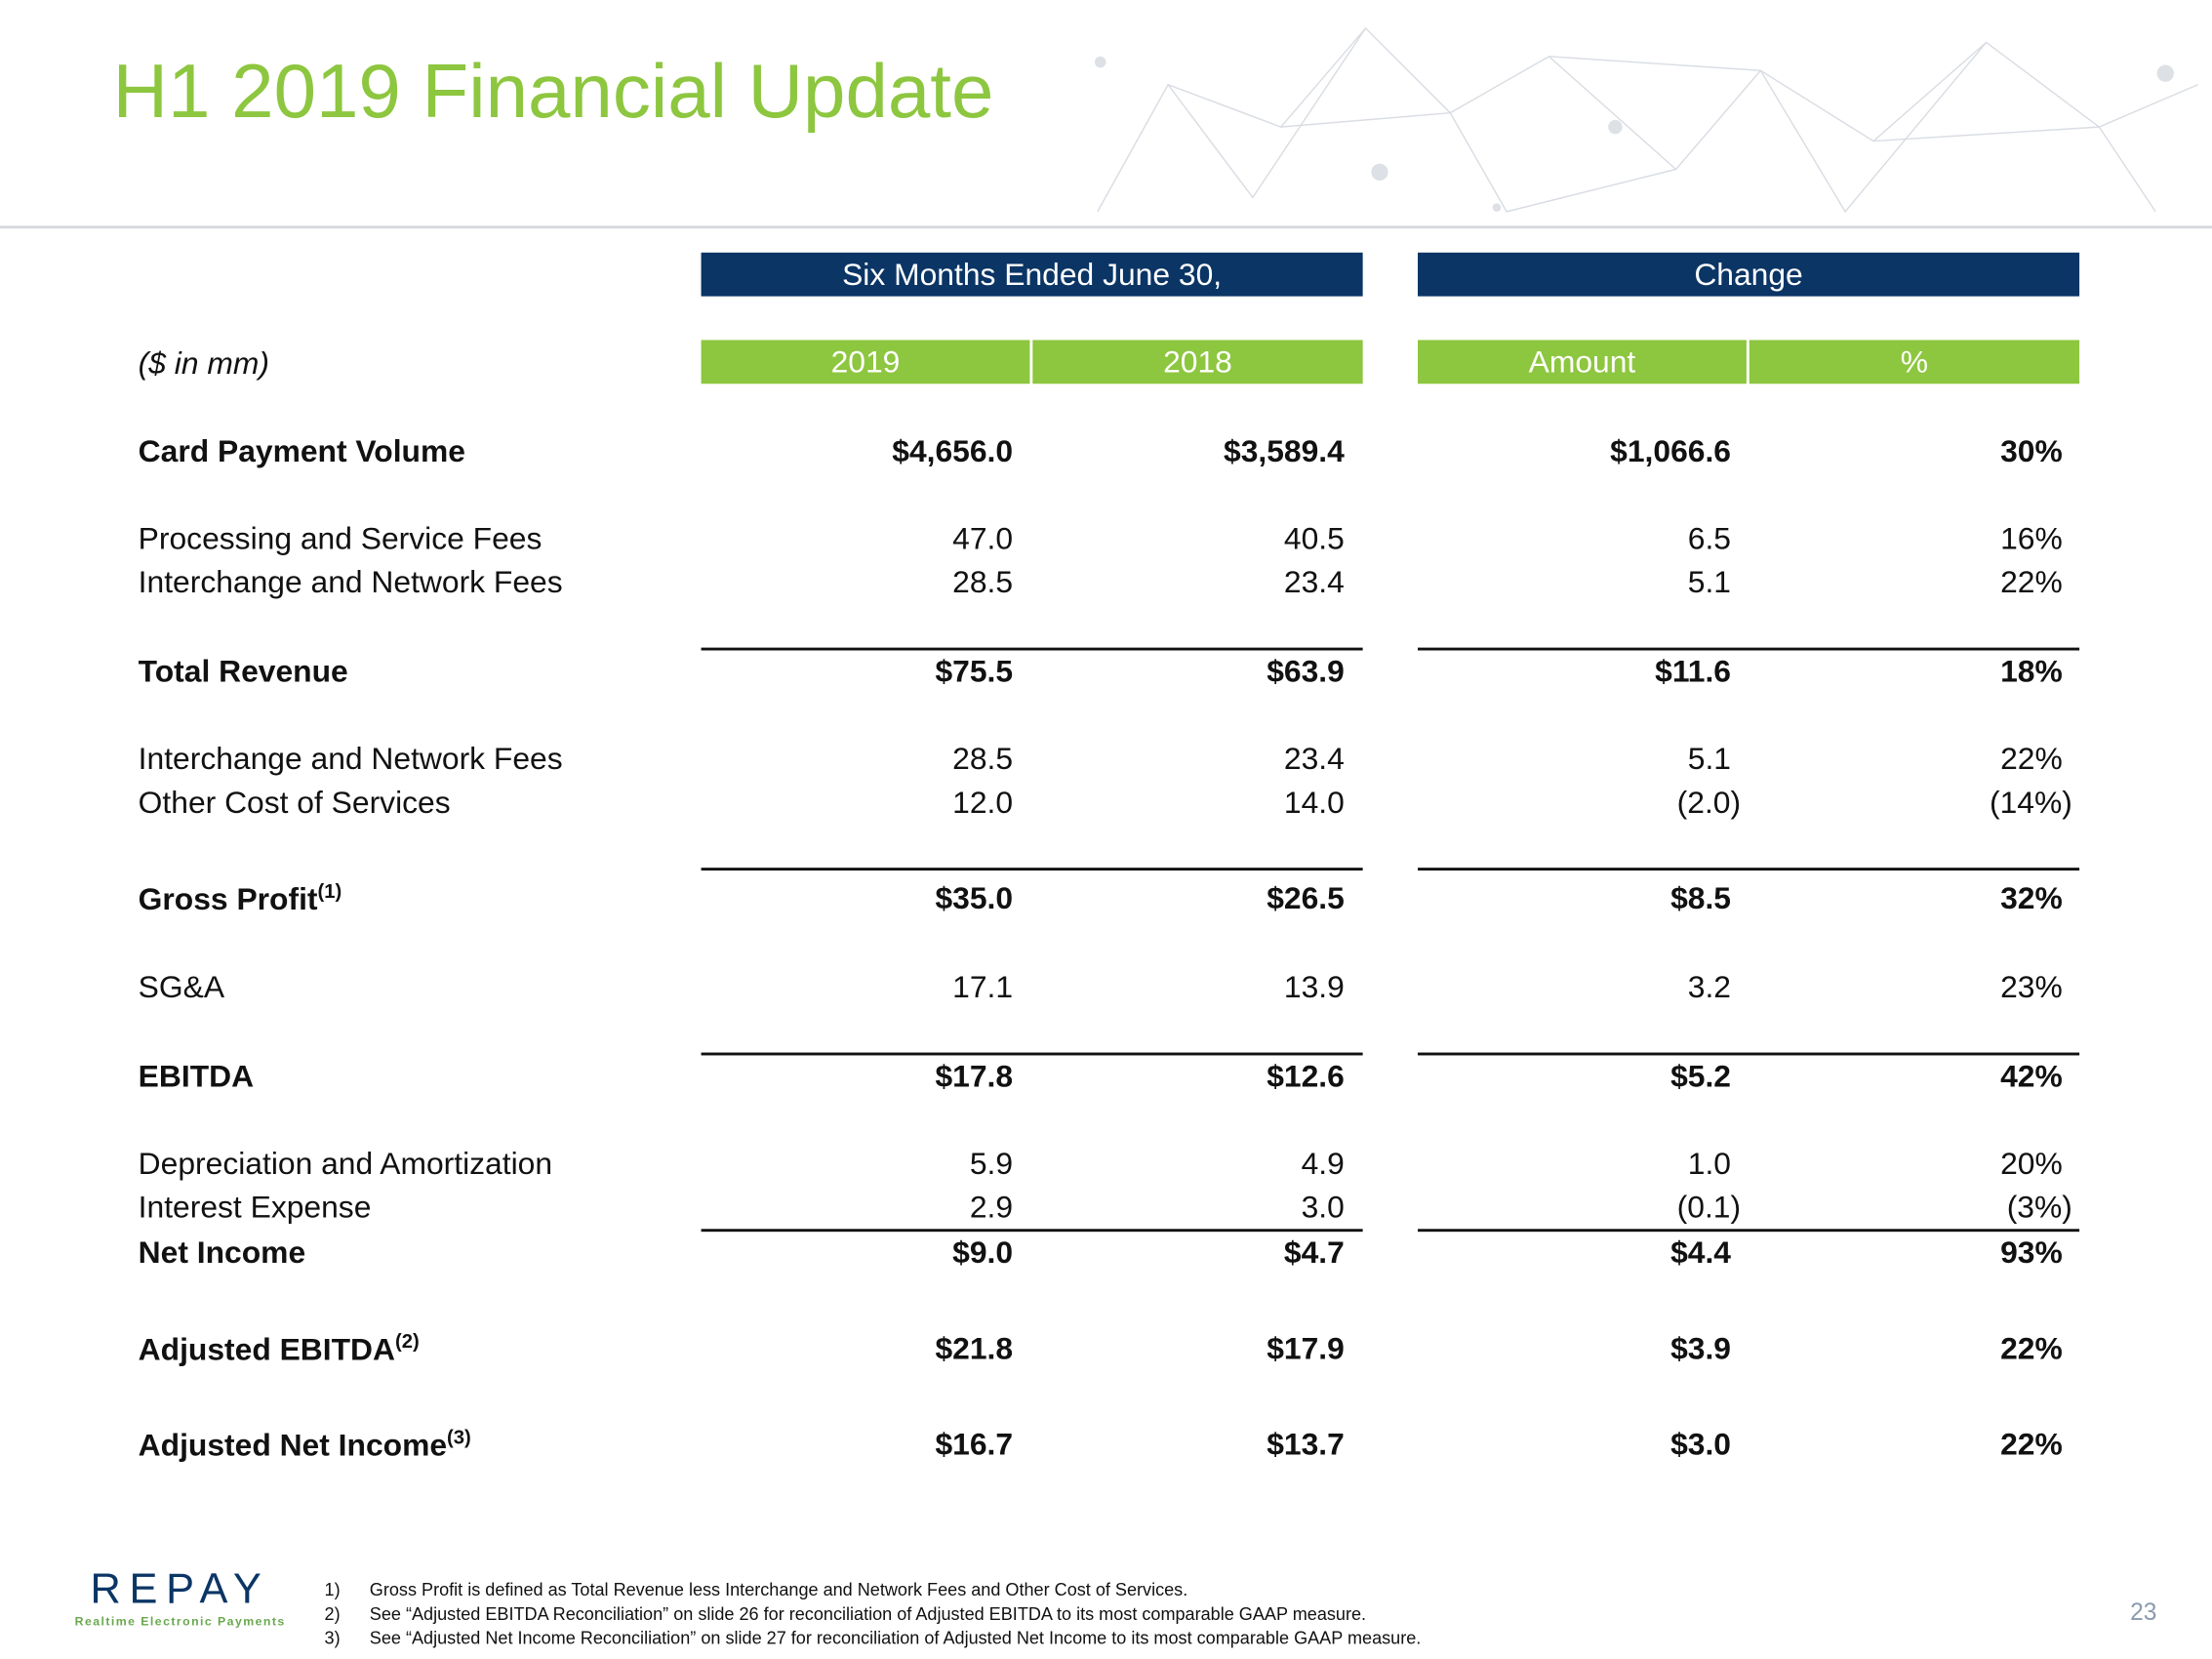  What do you see at coordinates (2032, 1252) in the screenshot?
I see `cell-value: 93%` at bounding box center [2032, 1252].